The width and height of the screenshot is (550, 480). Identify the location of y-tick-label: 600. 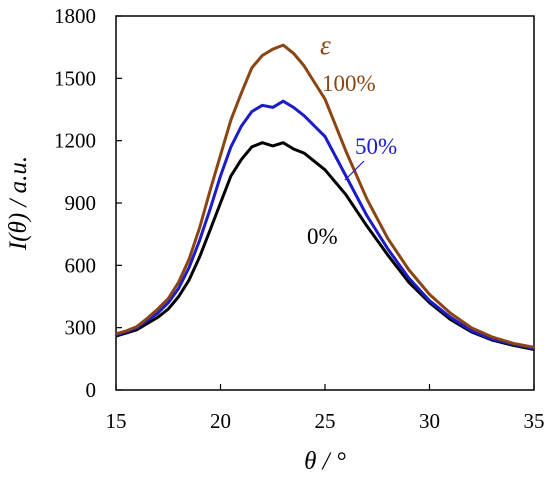
(81, 265).